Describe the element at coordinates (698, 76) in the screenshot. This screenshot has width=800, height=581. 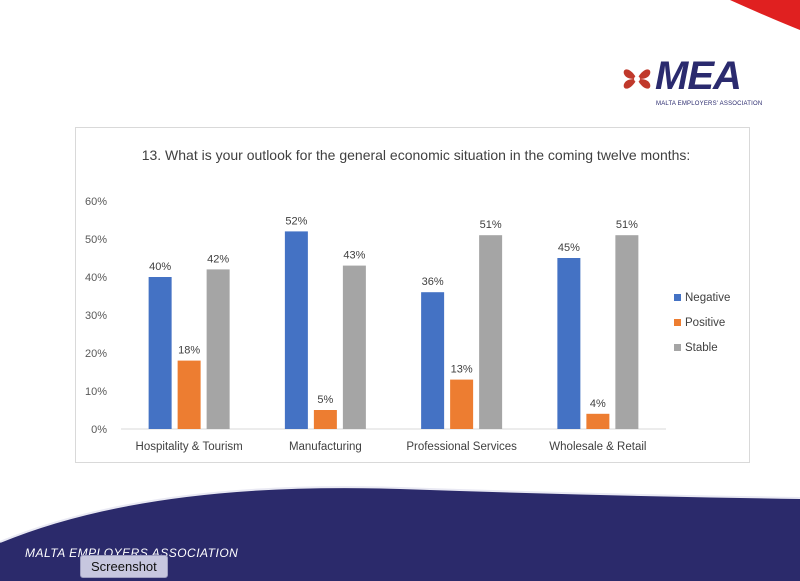
I see `logo-text: MEA` at that location.